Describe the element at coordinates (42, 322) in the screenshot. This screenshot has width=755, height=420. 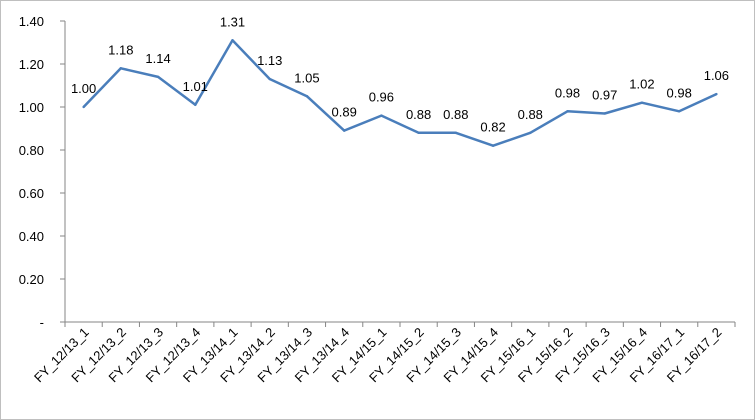
I see `y-tick-label: -` at that location.